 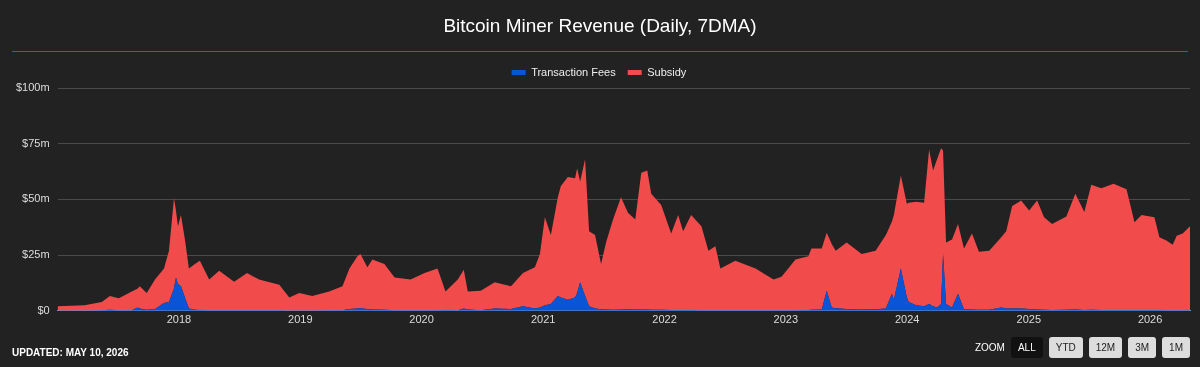 What do you see at coordinates (1142, 347) in the screenshot?
I see `zoom-button: 3M` at bounding box center [1142, 347].